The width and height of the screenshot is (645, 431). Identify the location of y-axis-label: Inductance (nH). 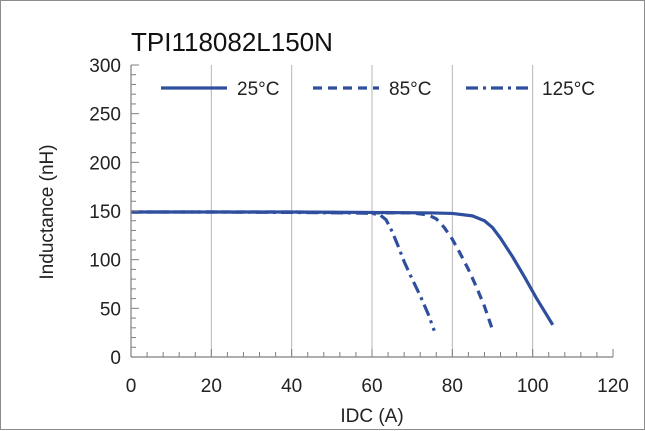
(47, 211).